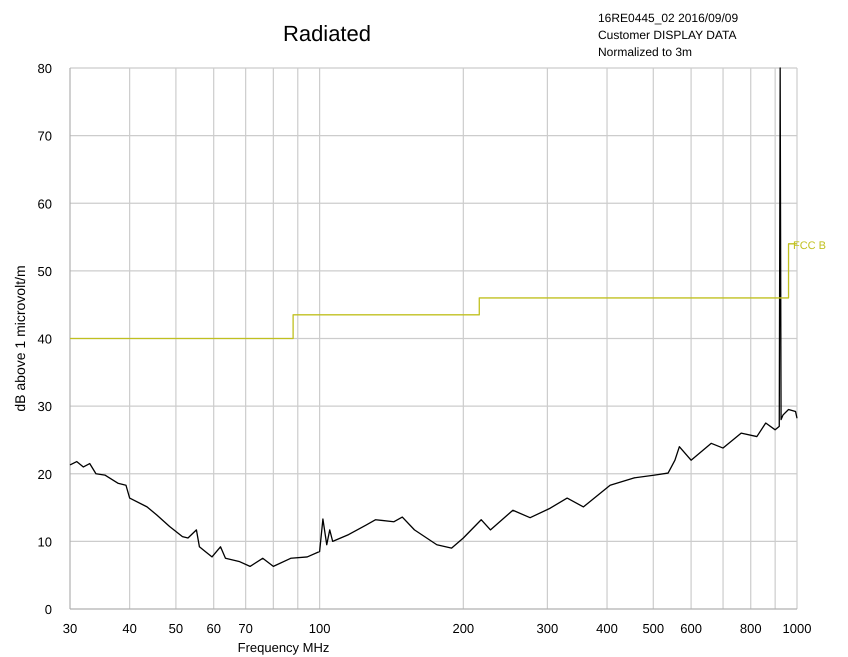 The width and height of the screenshot is (848, 657). What do you see at coordinates (797, 628) in the screenshot?
I see `x-tick-label: 1000` at bounding box center [797, 628].